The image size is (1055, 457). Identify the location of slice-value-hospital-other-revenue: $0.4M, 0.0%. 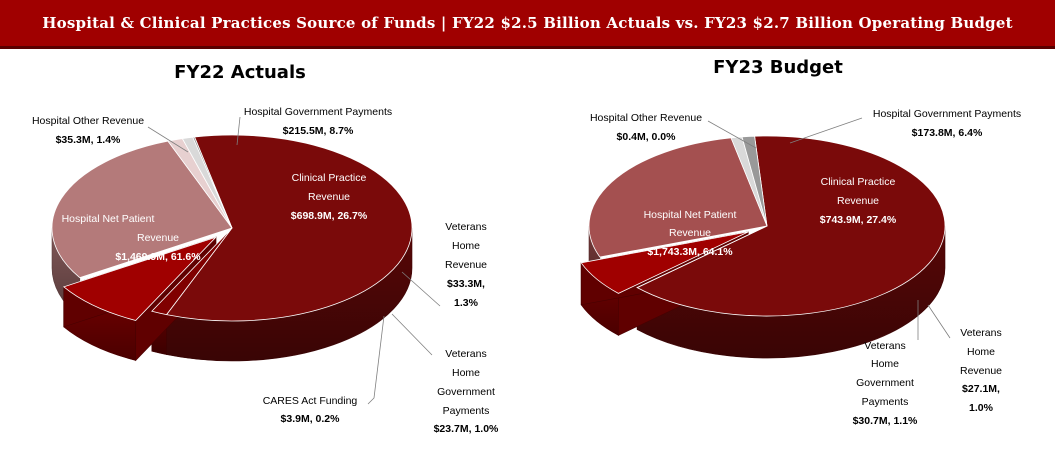
(647, 137).